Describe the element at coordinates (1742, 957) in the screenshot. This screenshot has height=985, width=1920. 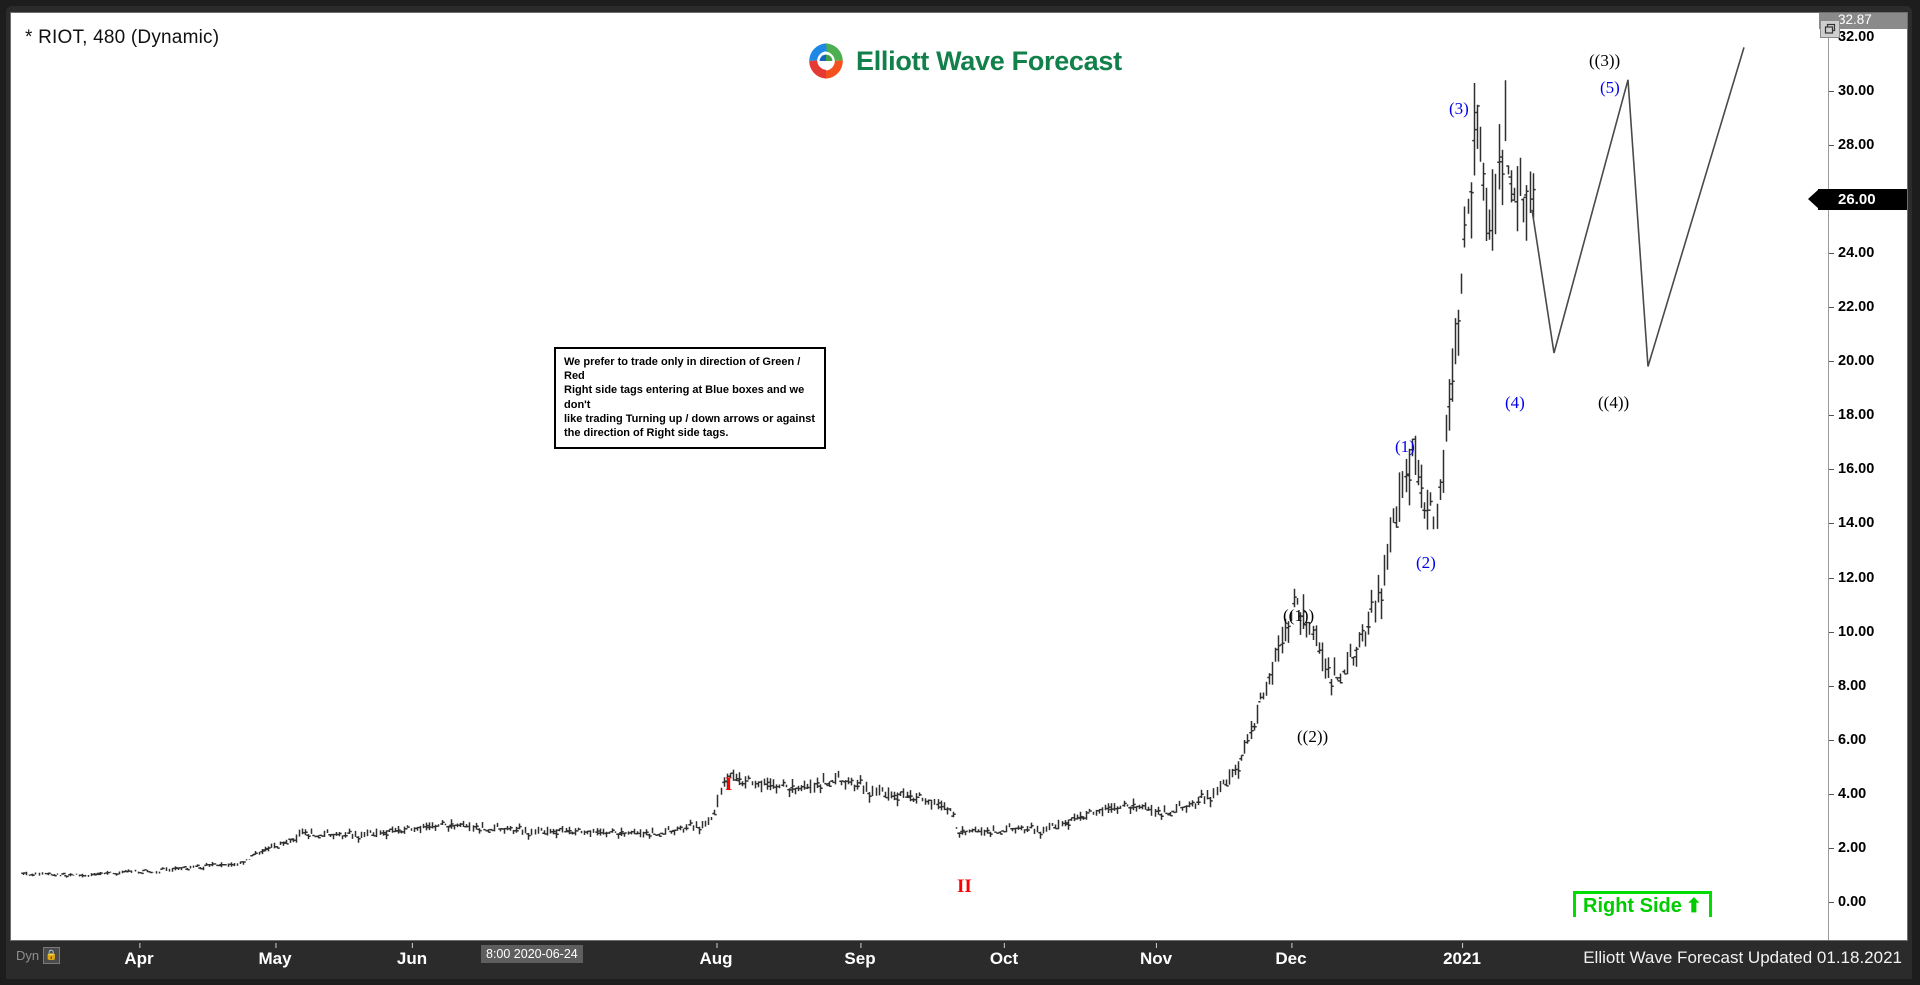
I see `footer-update-text: Elliott Wave Forecast Updated 01.18.2021` at that location.